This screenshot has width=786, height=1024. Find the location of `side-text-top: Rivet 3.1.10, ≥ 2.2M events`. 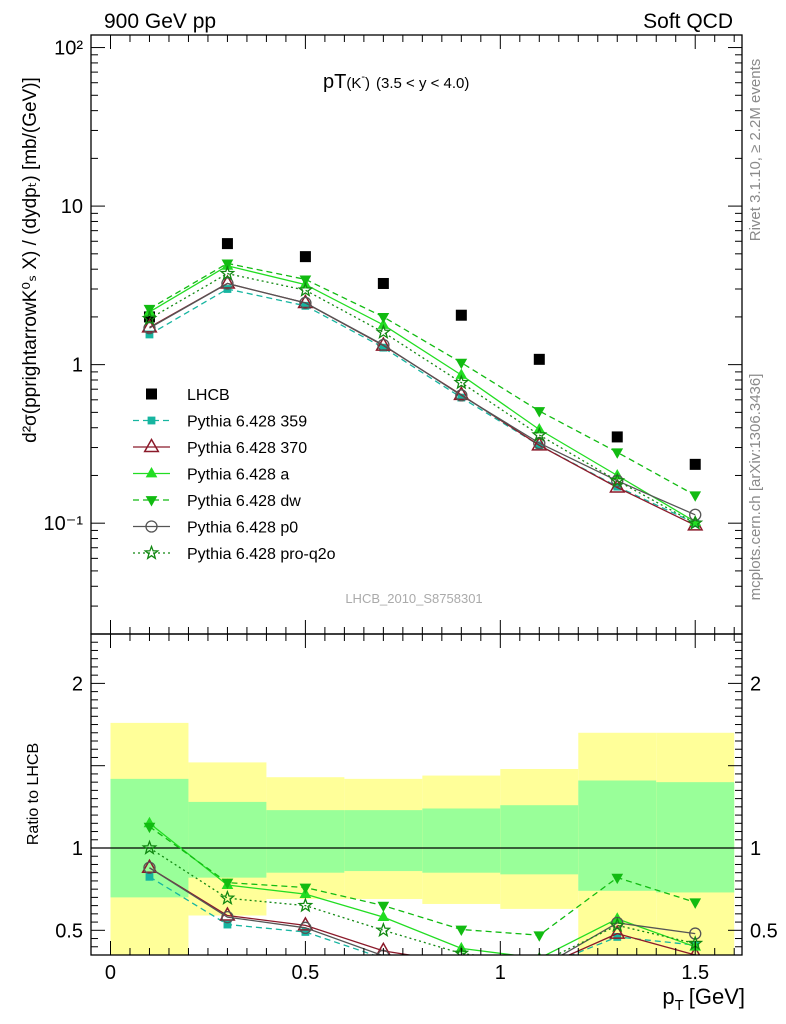

side-text-top: Rivet 3.1.10, ≥ 2.2M events is located at coordinates (755, 150).